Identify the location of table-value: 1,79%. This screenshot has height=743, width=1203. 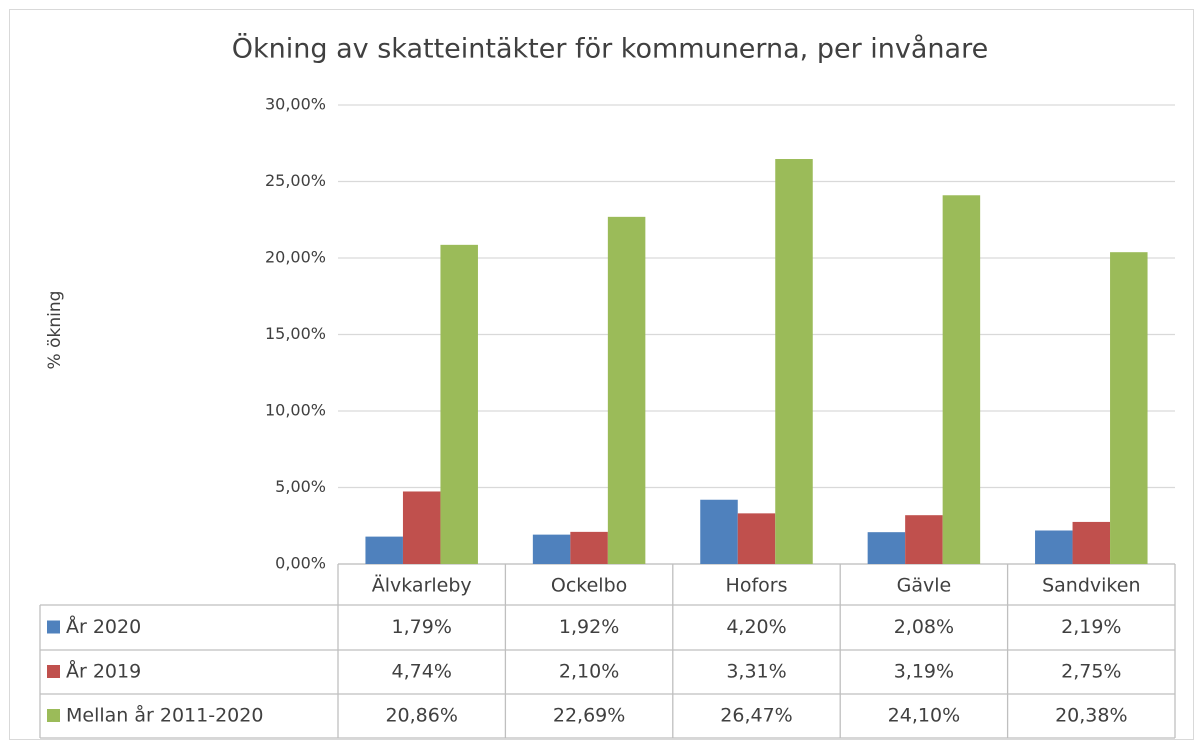
(422, 627).